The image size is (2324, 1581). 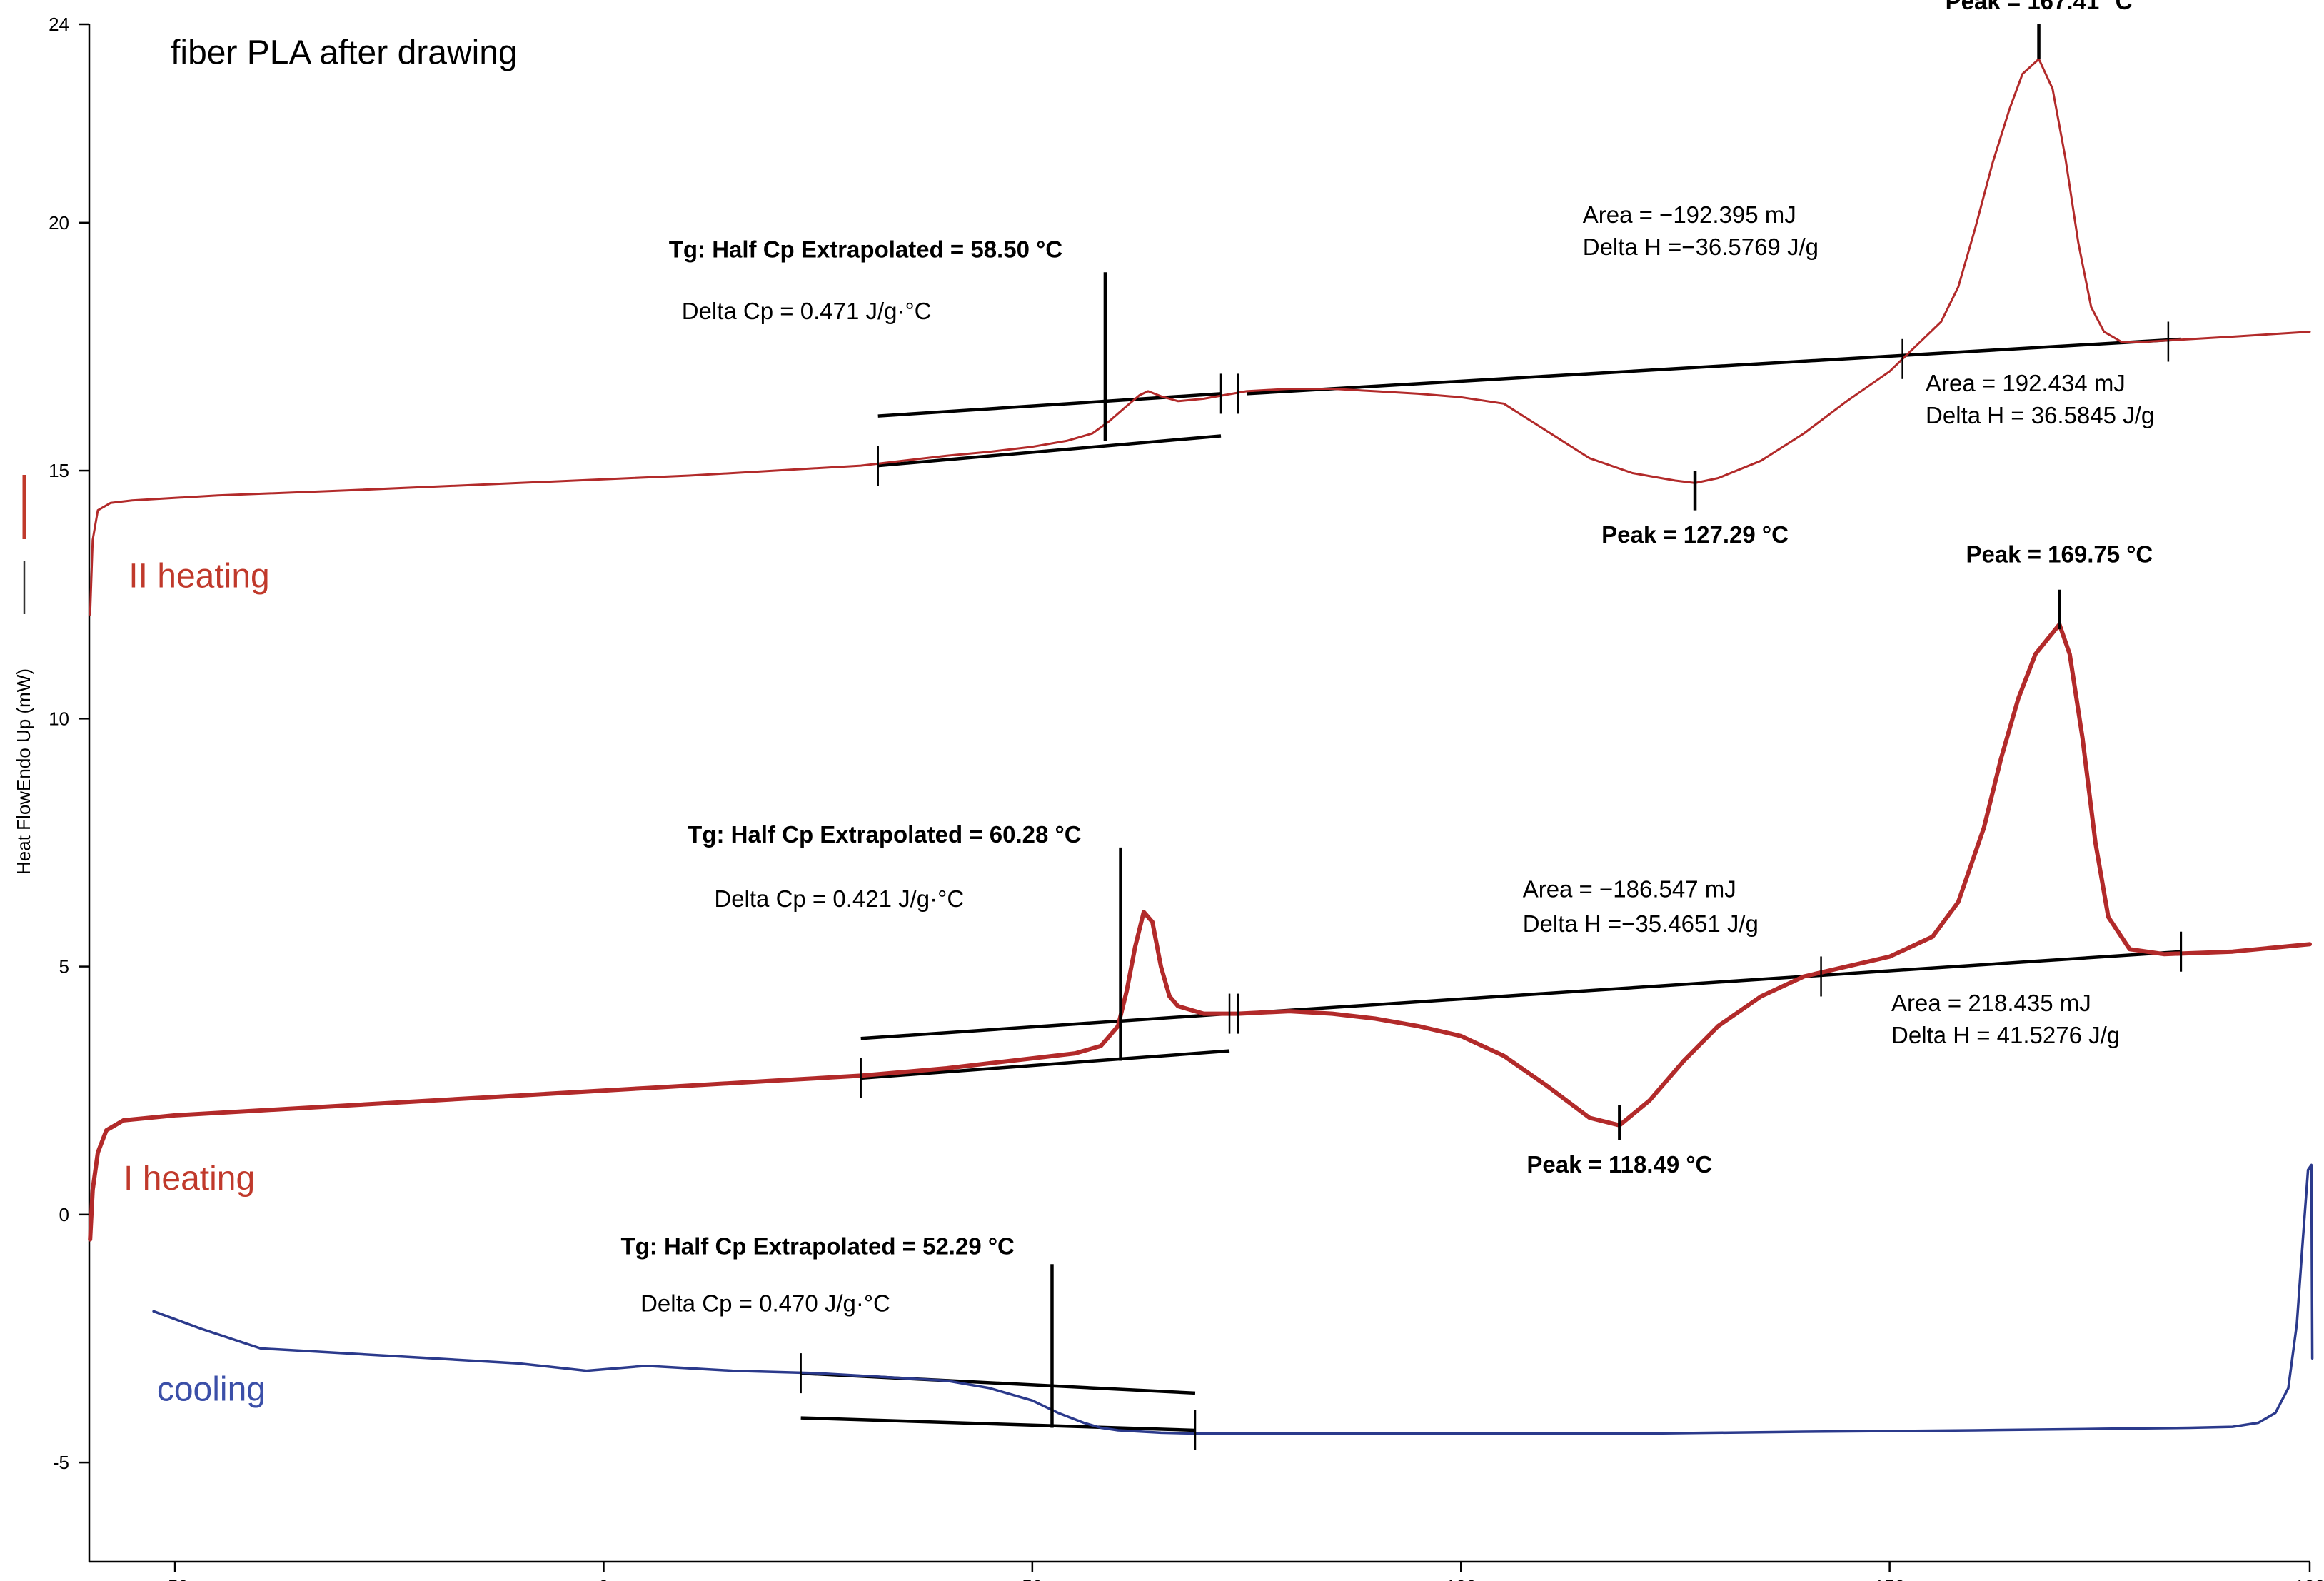 I want to click on annotation-6: Delta H = 36.5845 J/g, so click(x=2040, y=415).